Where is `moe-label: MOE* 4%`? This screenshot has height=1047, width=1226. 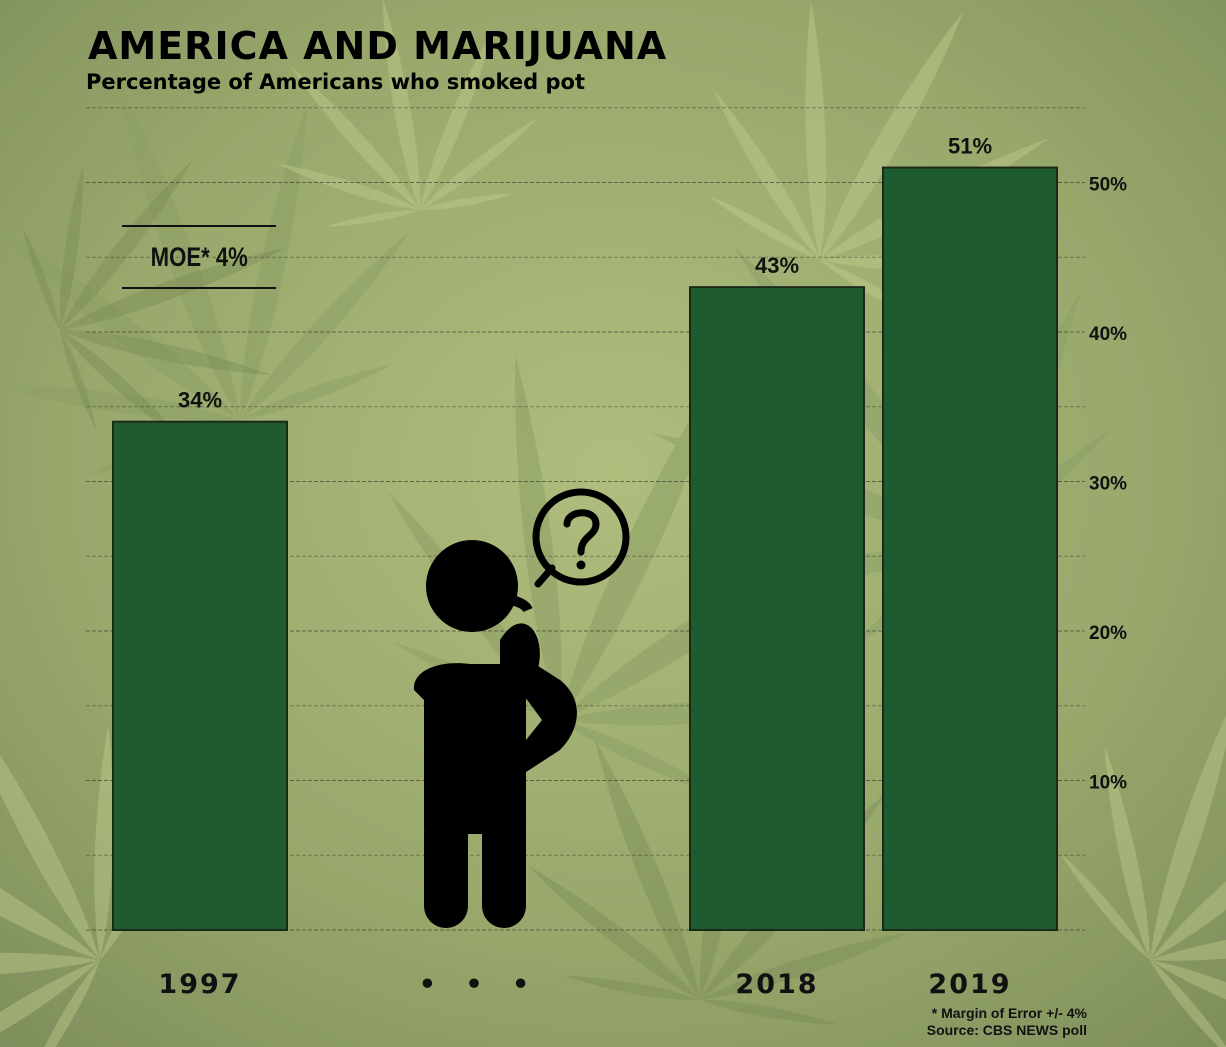 moe-label: MOE* 4% is located at coordinates (199, 256).